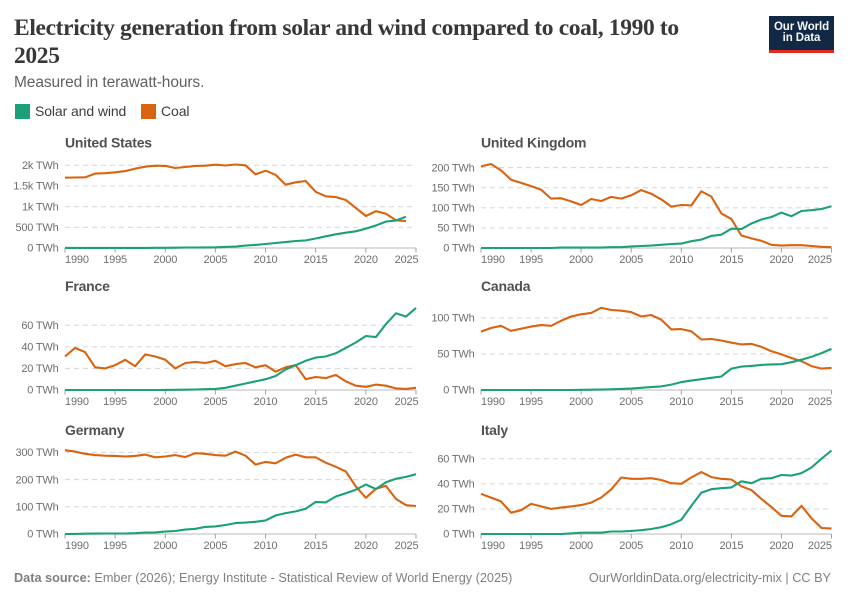 This screenshot has width=850, height=600. Describe the element at coordinates (506, 286) in the screenshot. I see `svg-text: Canada` at that location.